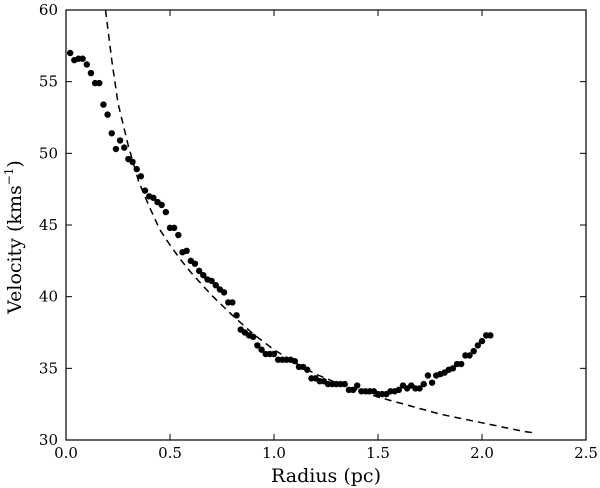  What do you see at coordinates (9, 177) in the screenshot?
I see `y-axis-label-unit-superscript: −1` at bounding box center [9, 177].